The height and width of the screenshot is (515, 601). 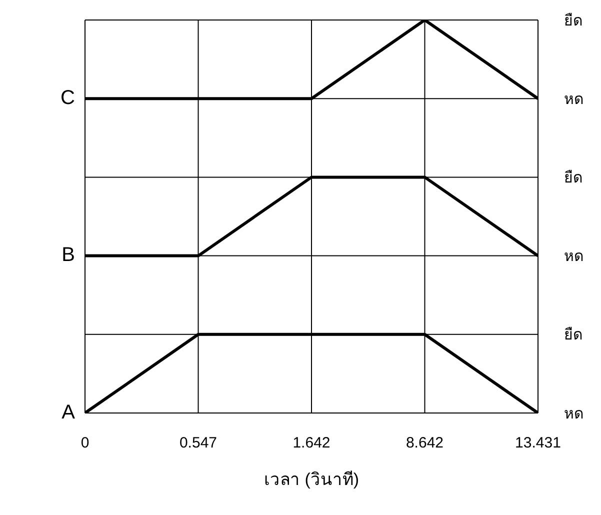 I want to click on x-tick-label: 1.642, so click(x=311, y=443).